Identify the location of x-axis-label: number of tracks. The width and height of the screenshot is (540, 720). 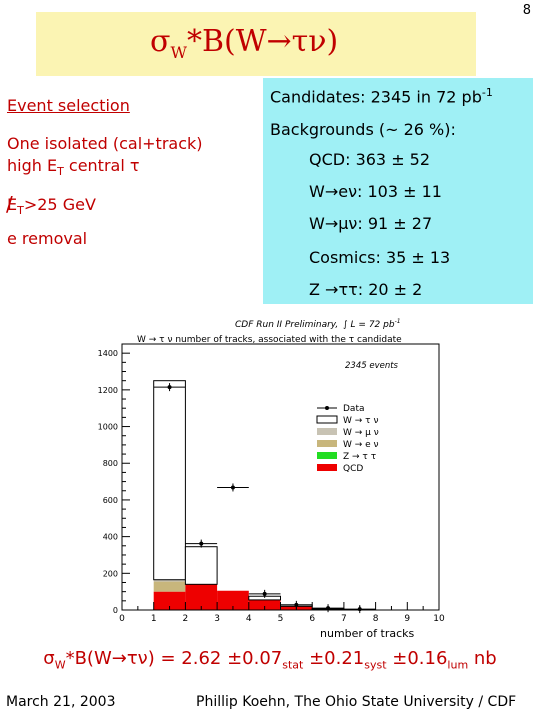
(367, 633).